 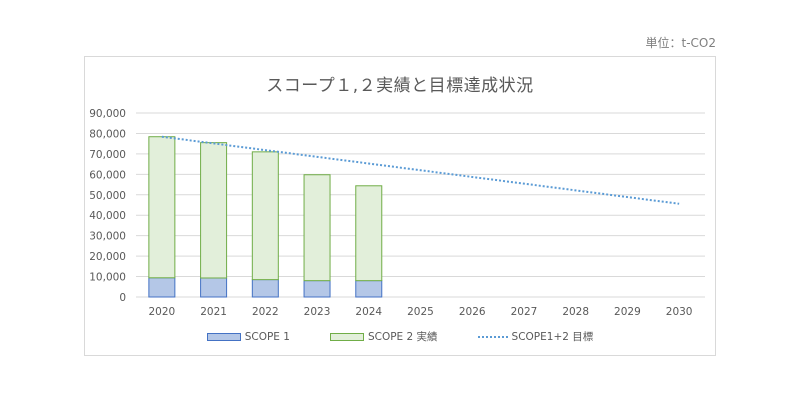 I want to click on y-tick-label: 70,000, so click(x=107, y=155).